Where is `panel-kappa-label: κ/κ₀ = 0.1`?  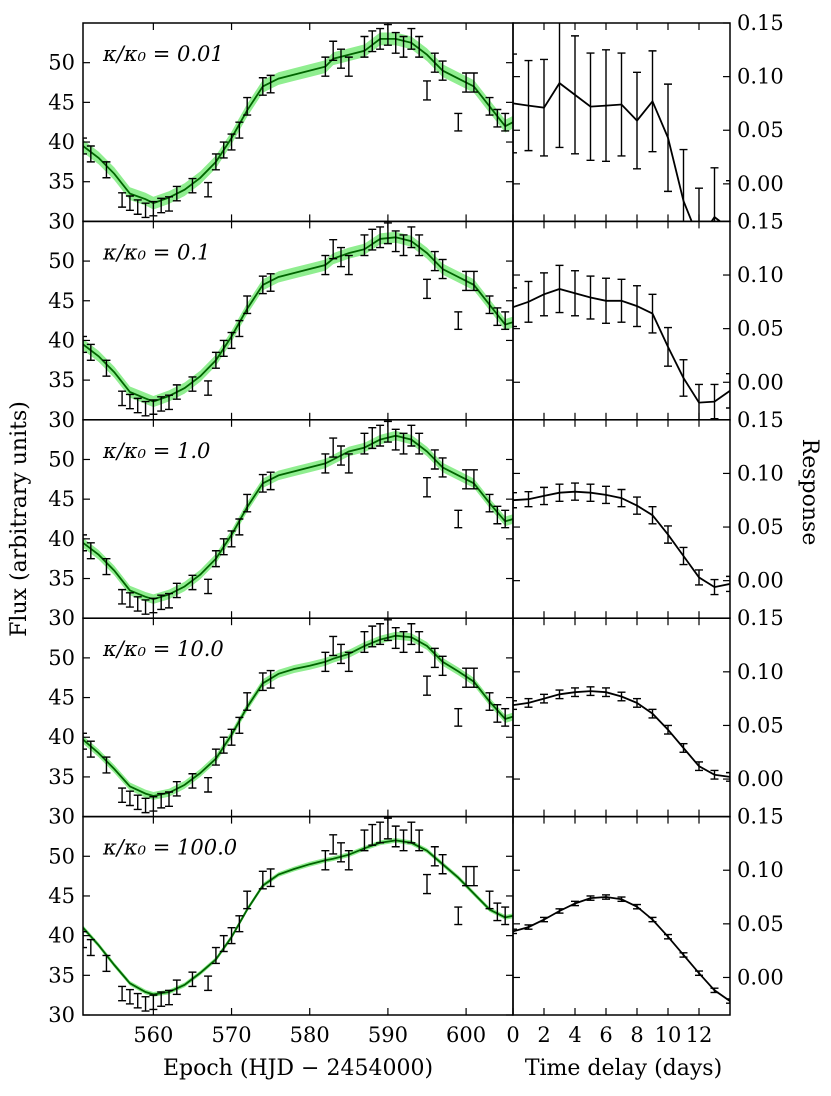
panel-kappa-label: κ/κ₀ = 0.1 is located at coordinates (156, 252).